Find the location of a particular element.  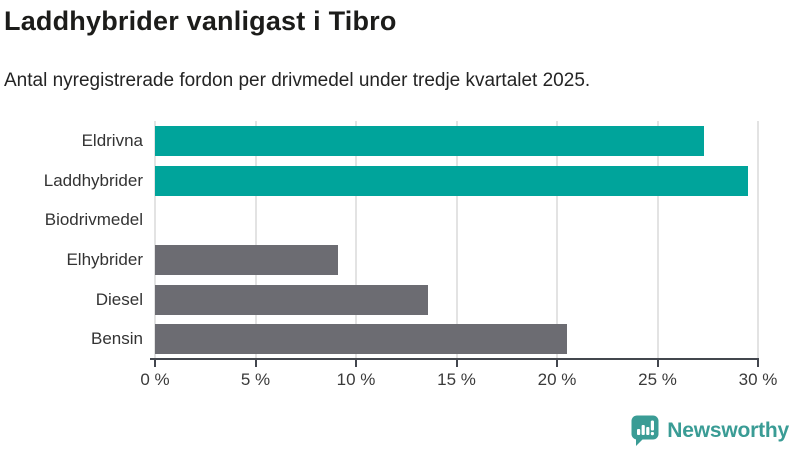

y-label-bensin: Bensin is located at coordinates (117, 339).